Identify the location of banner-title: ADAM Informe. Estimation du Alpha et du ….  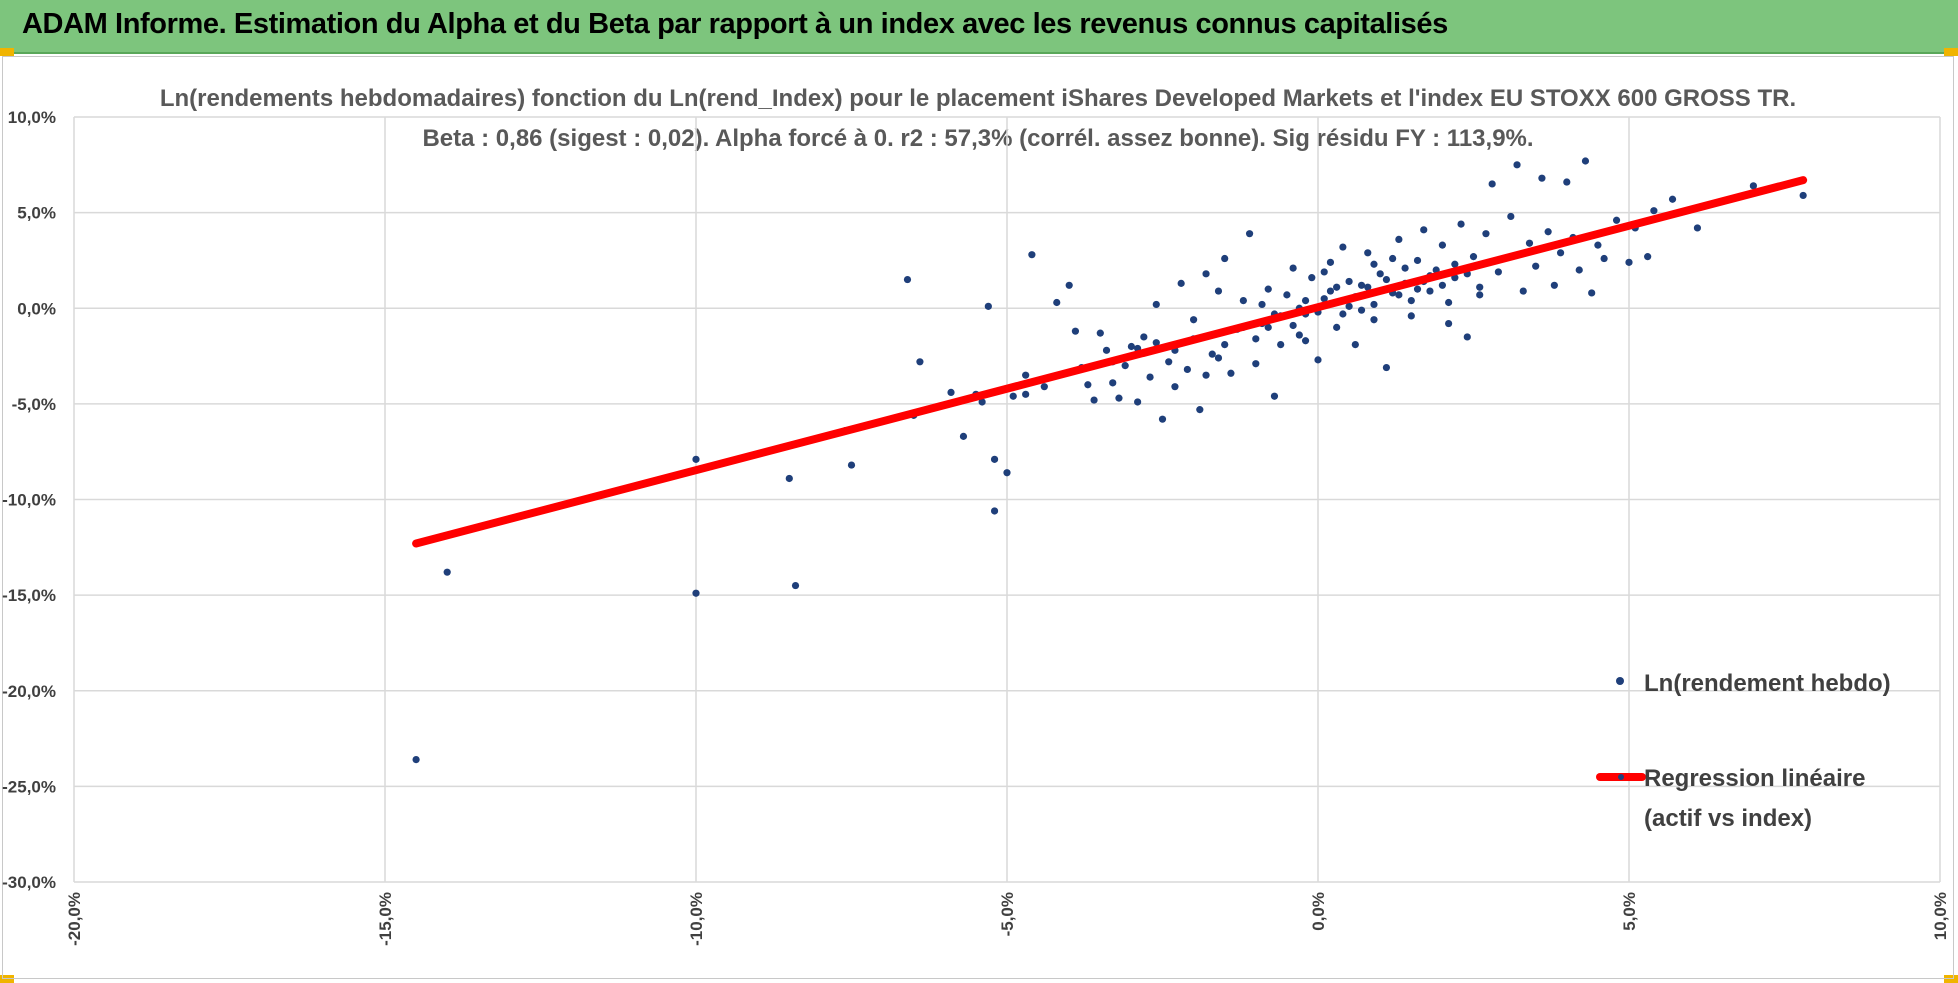
(735, 24).